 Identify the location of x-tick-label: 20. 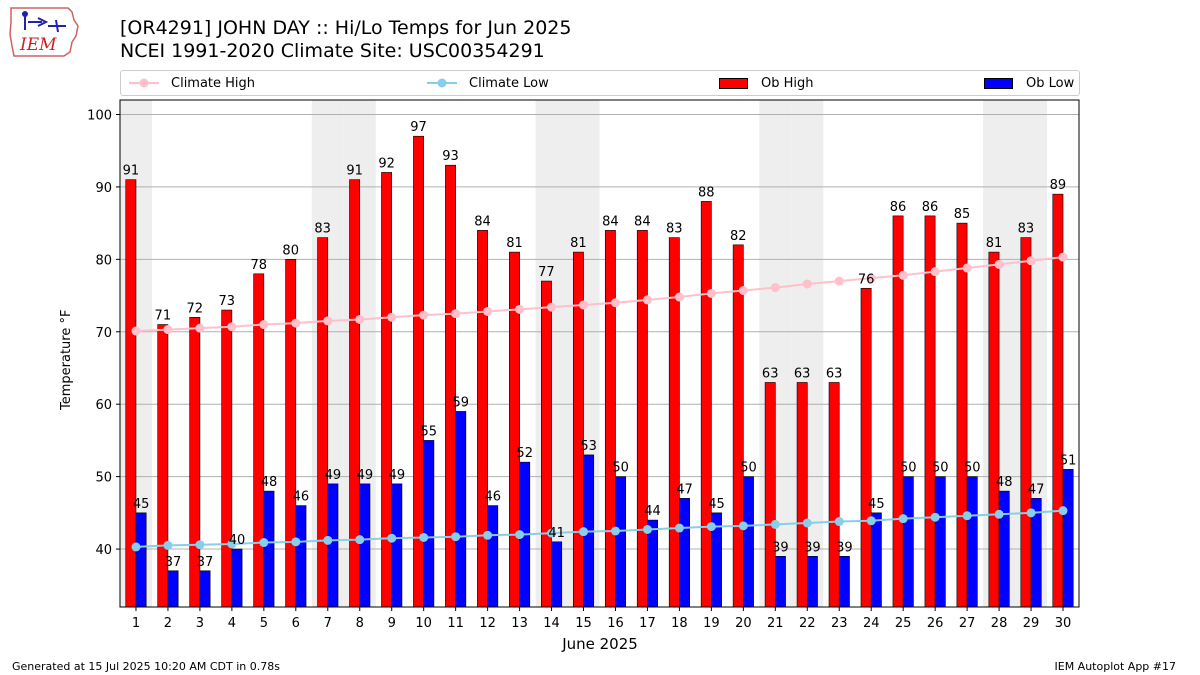
(743, 623).